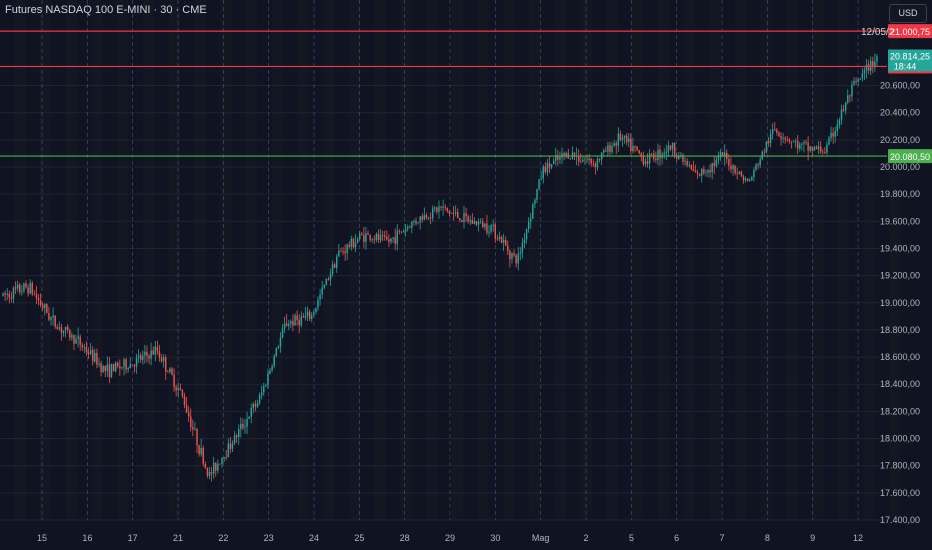 This screenshot has width=932, height=550. Describe the element at coordinates (910, 56) in the screenshot. I see `last-price-label: 20.814,25` at that location.